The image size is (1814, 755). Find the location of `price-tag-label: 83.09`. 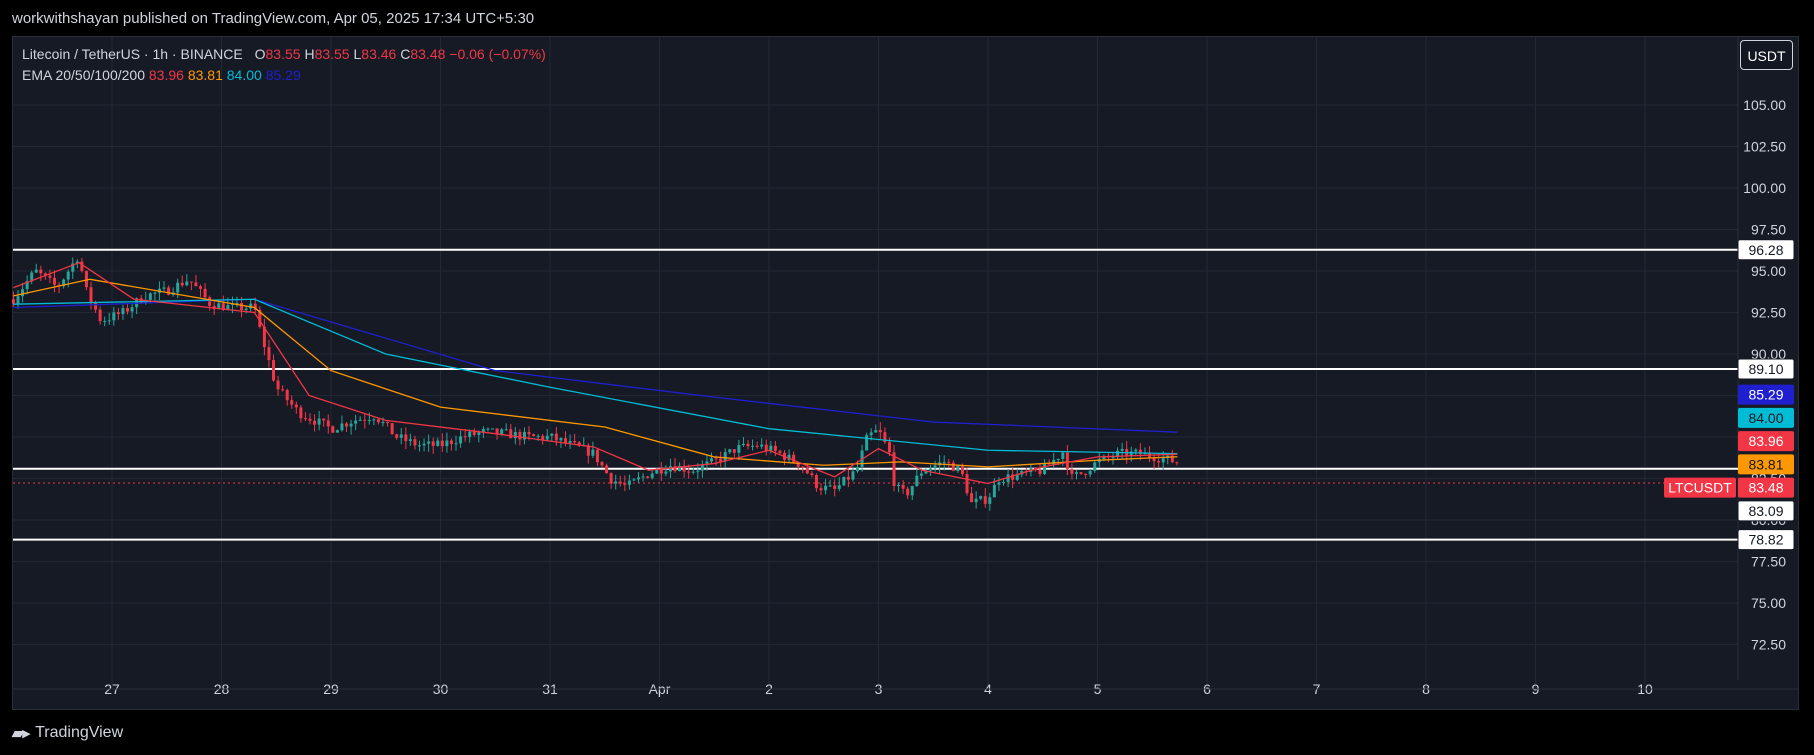

price-tag-label: 83.09 is located at coordinates (1765, 511).